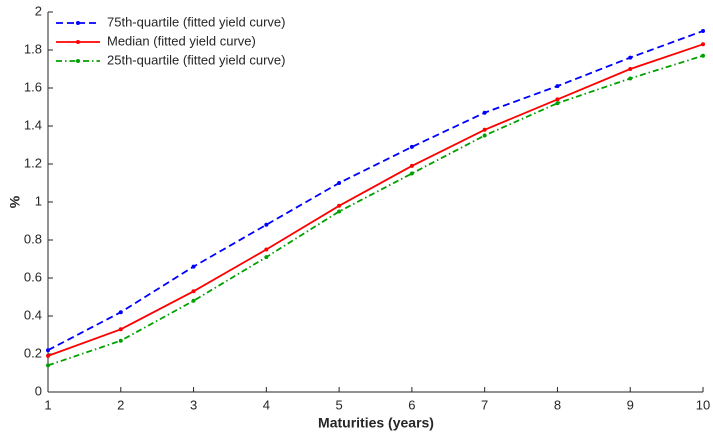 The image size is (713, 437). What do you see at coordinates (411, 404) in the screenshot?
I see `x-tick-label: 6` at bounding box center [411, 404].